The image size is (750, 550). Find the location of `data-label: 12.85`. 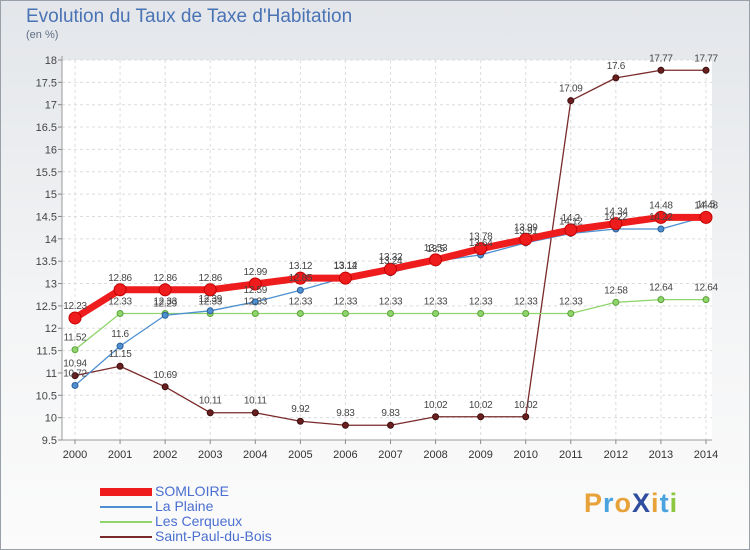

data-label: 12.85 is located at coordinates (301, 278).